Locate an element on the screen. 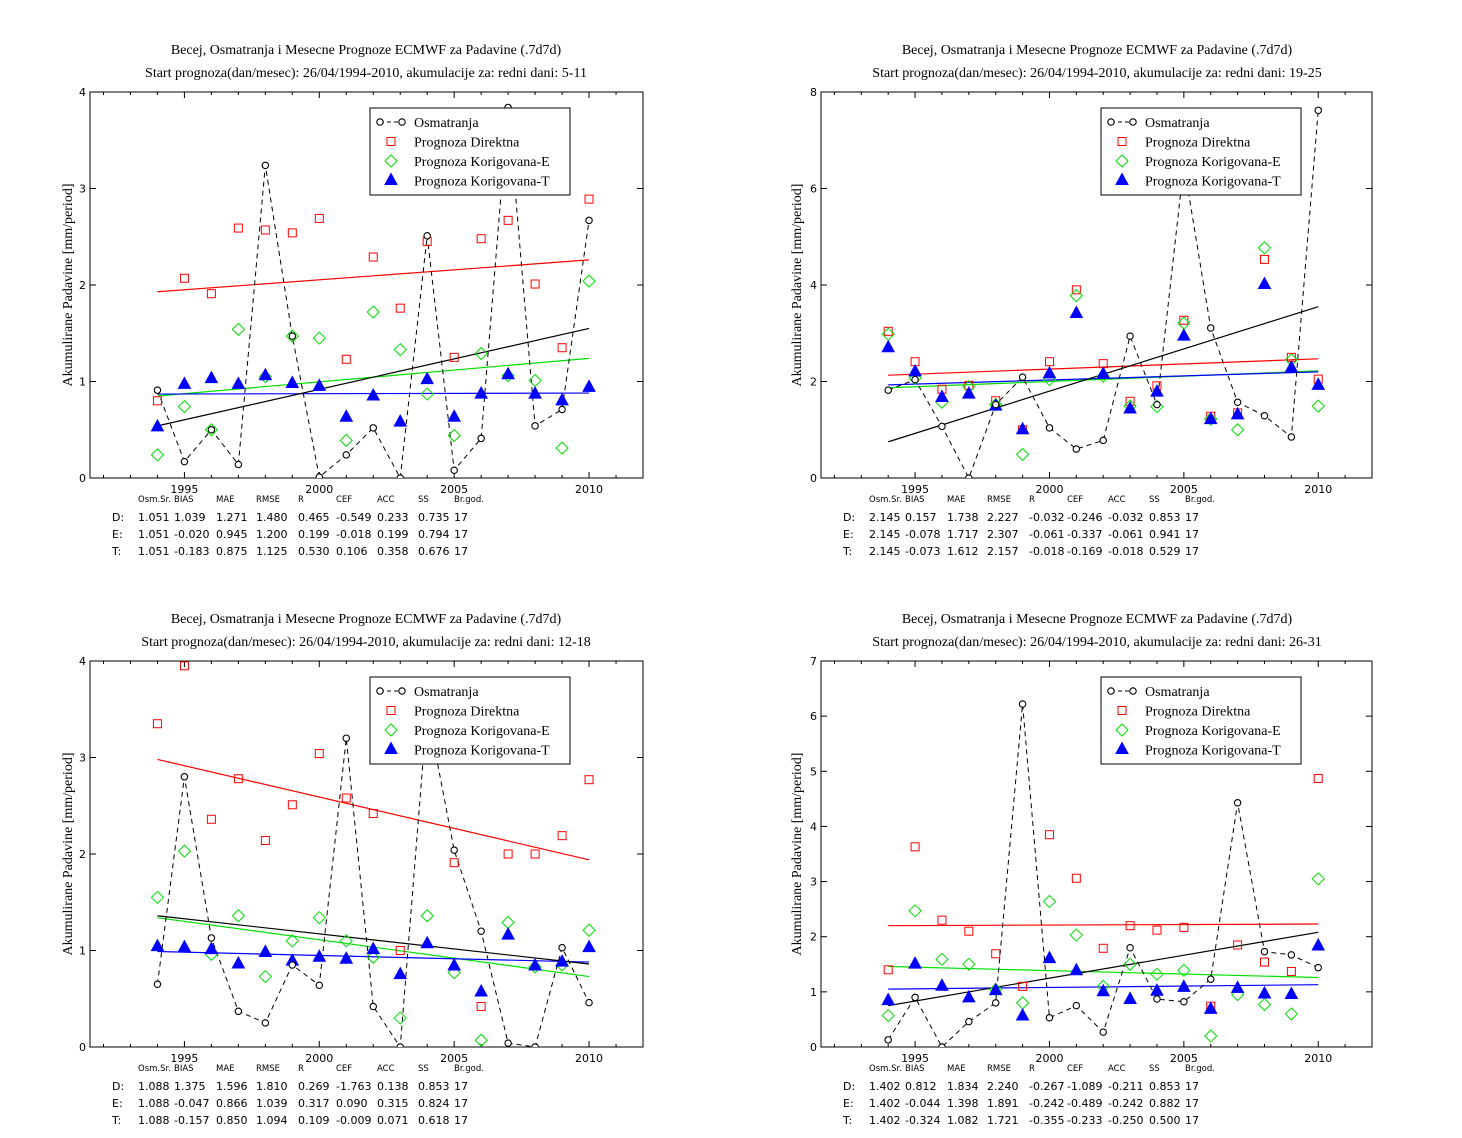 The height and width of the screenshot is (1138, 1462). stats-cell: 1.125 is located at coordinates (272, 551).